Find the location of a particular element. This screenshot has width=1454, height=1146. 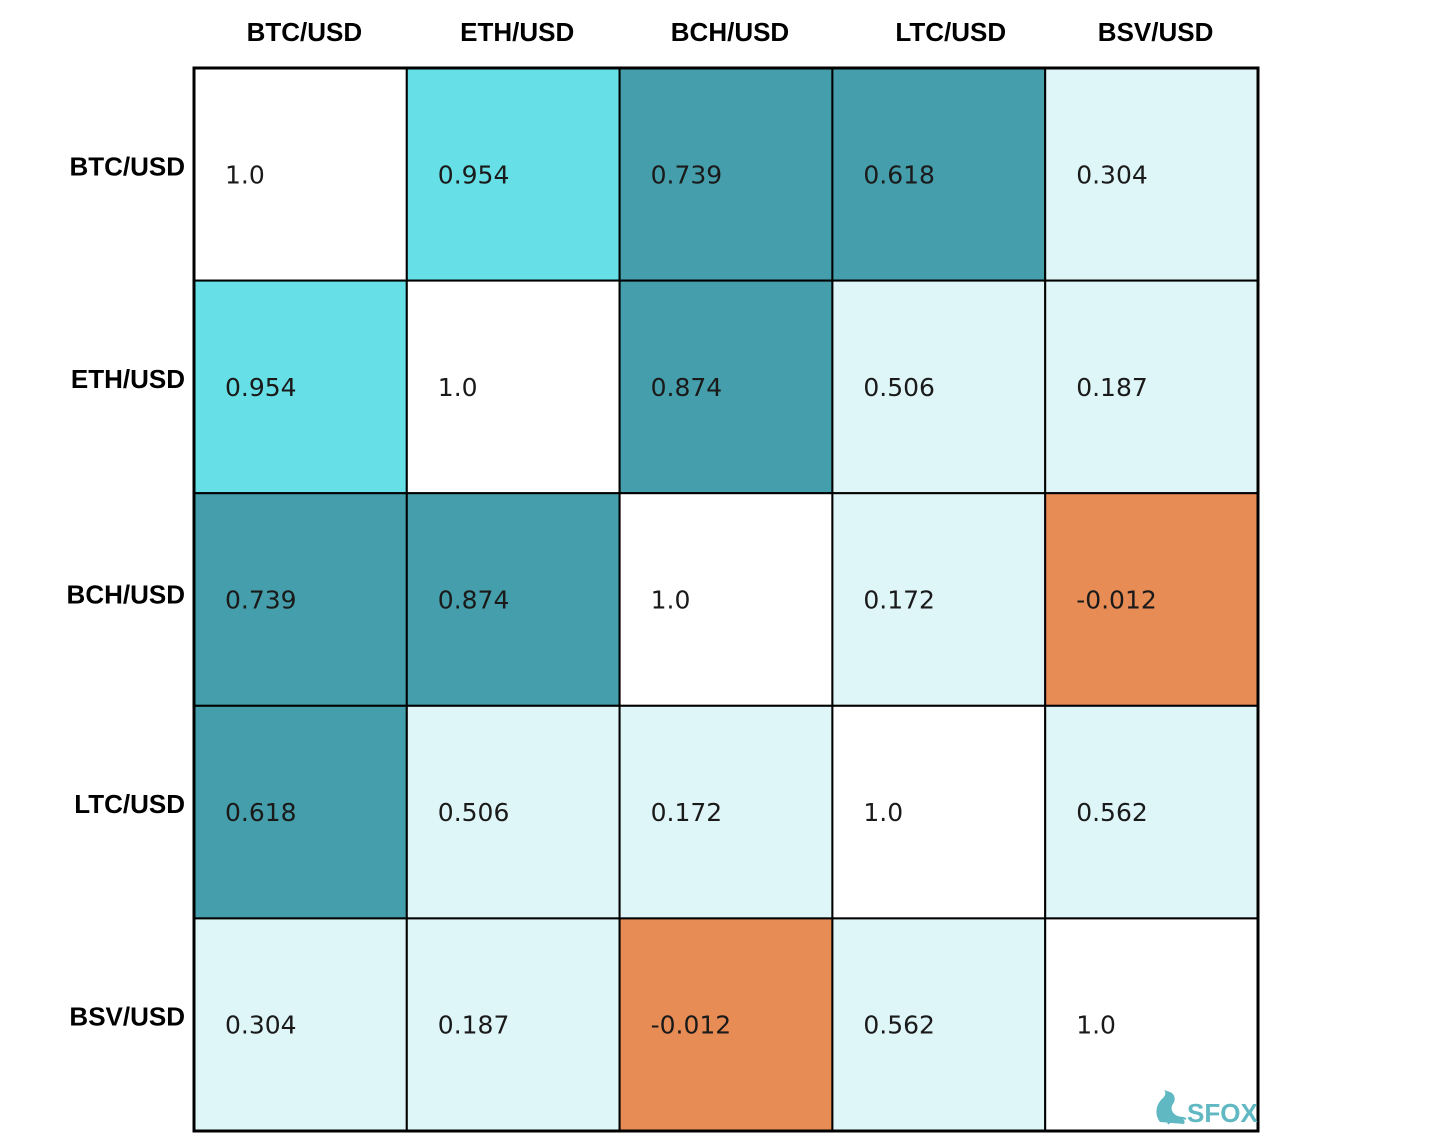

row-label: LTC/USD is located at coordinates (129, 804).